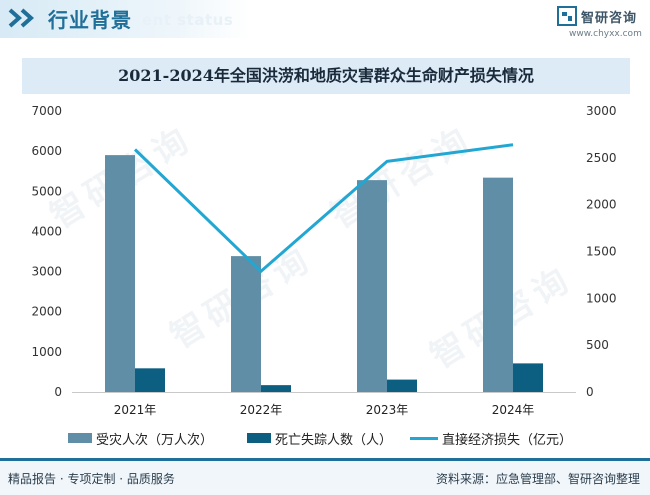  I want to click on chart-title-band, so click(326, 76).